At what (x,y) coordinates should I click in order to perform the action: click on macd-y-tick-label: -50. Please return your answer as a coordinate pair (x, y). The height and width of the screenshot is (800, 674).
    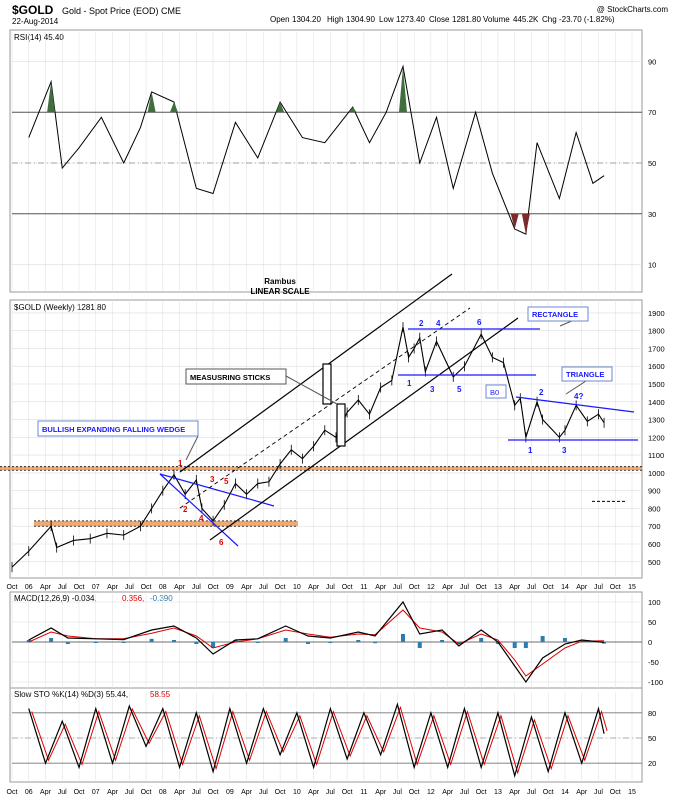
    Looking at the image, I should click on (653, 662).